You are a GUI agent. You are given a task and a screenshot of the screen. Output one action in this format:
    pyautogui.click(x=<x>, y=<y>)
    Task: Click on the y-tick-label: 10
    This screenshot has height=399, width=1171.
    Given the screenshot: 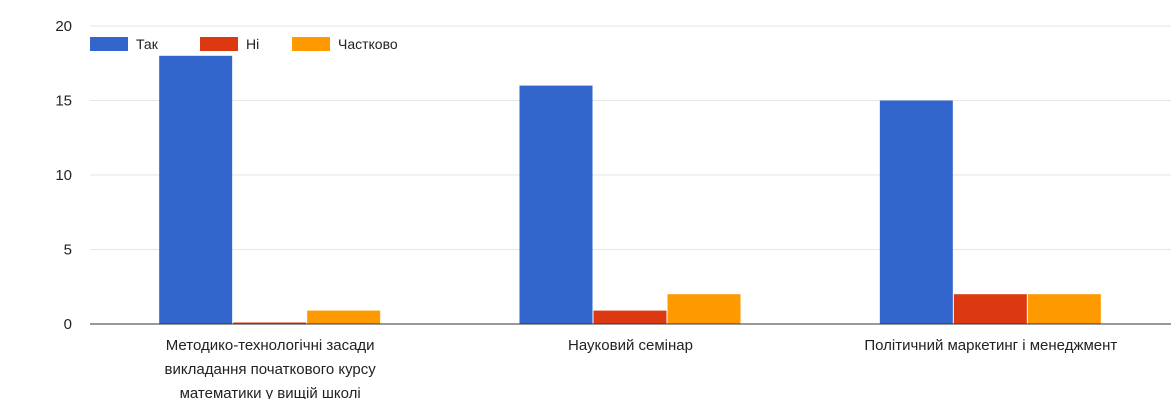 What is the action you would take?
    pyautogui.click(x=63, y=175)
    